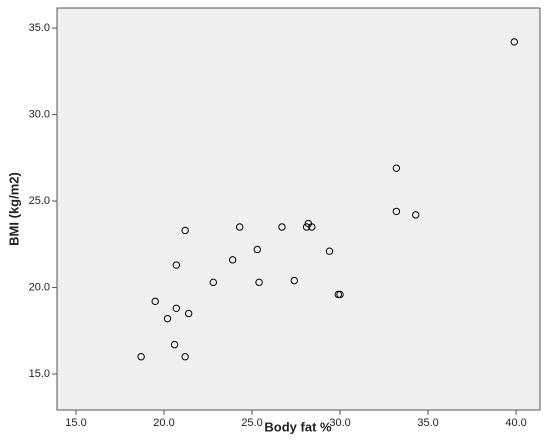 This screenshot has height=443, width=550. I want to click on x-tick-label: 15.0, so click(75, 423).